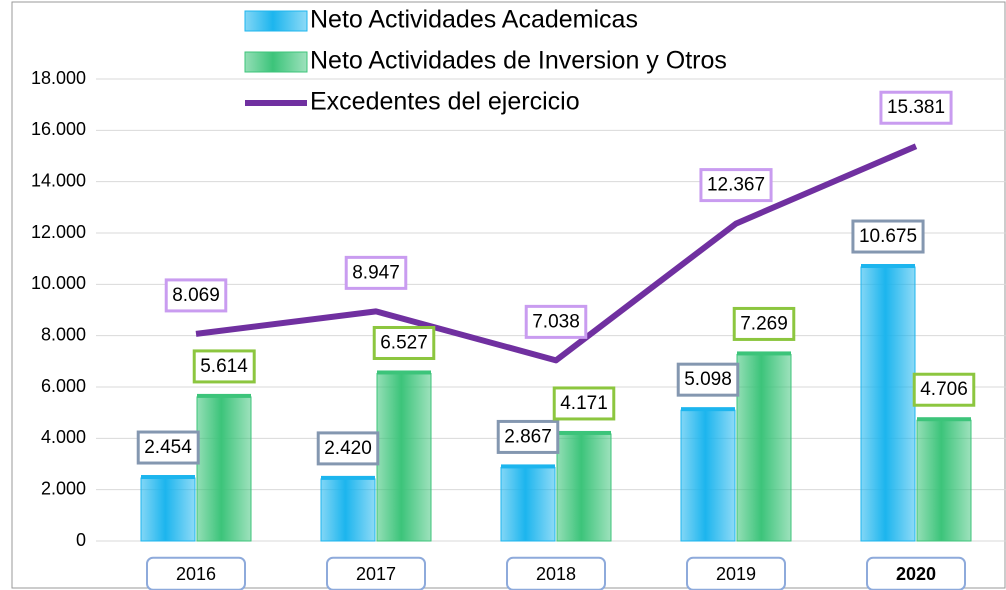 The image size is (1006, 590). I want to click on value-label: 8.069, so click(196, 295).